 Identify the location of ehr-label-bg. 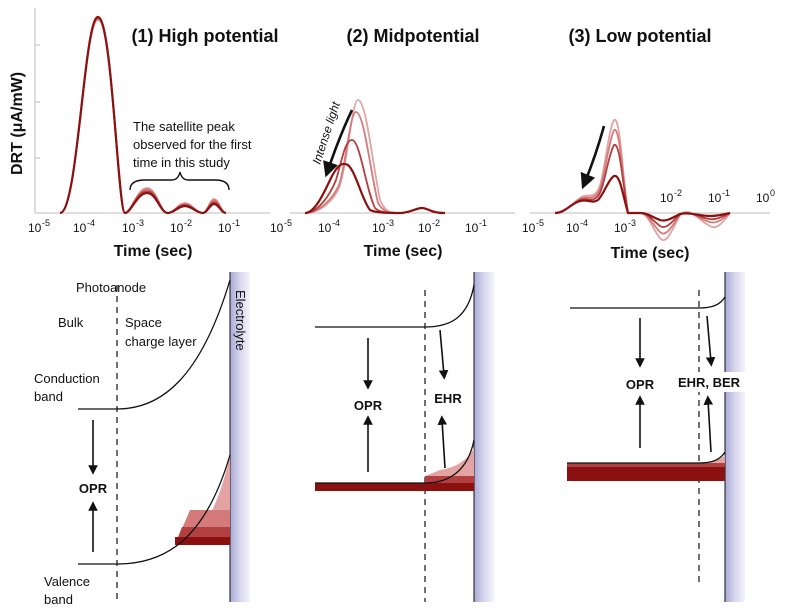
(448, 398).